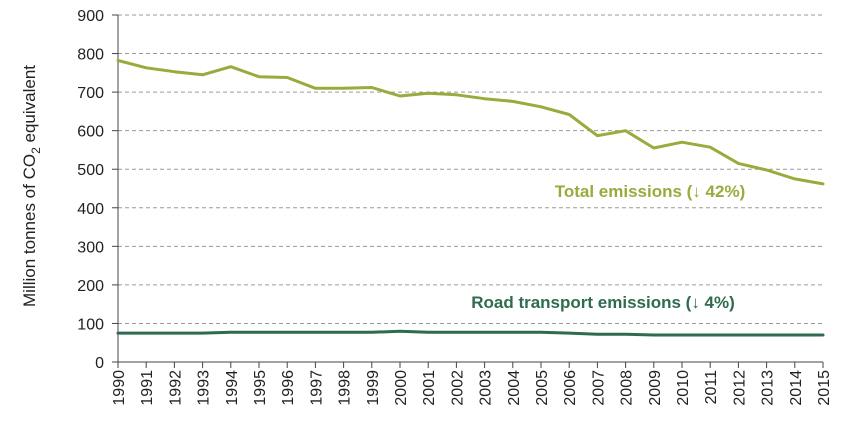 The image size is (848, 435). Describe the element at coordinates (486, 388) in the screenshot. I see `x-tick-label: 2003` at that location.